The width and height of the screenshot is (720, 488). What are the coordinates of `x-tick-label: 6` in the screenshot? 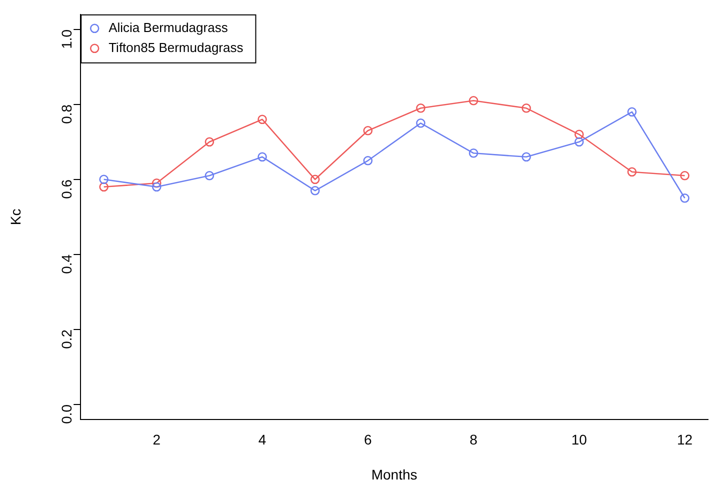 It's located at (368, 440).